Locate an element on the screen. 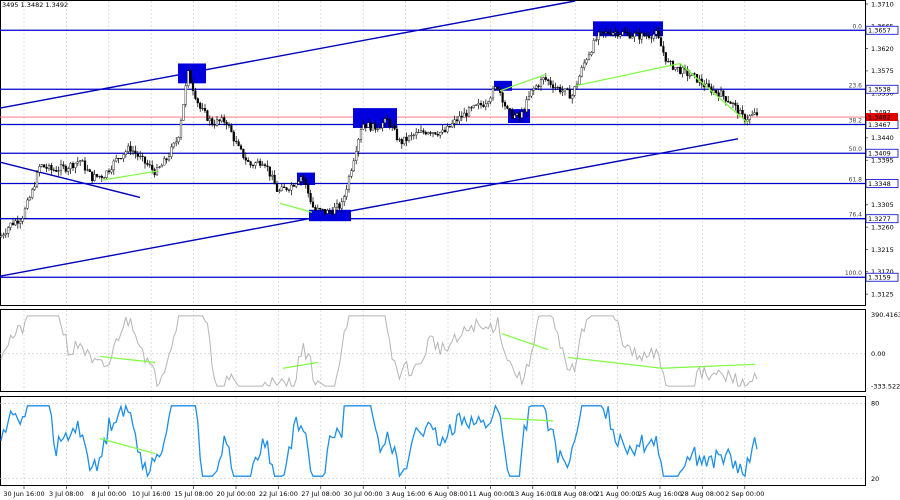  highlight-box is located at coordinates (503, 85).